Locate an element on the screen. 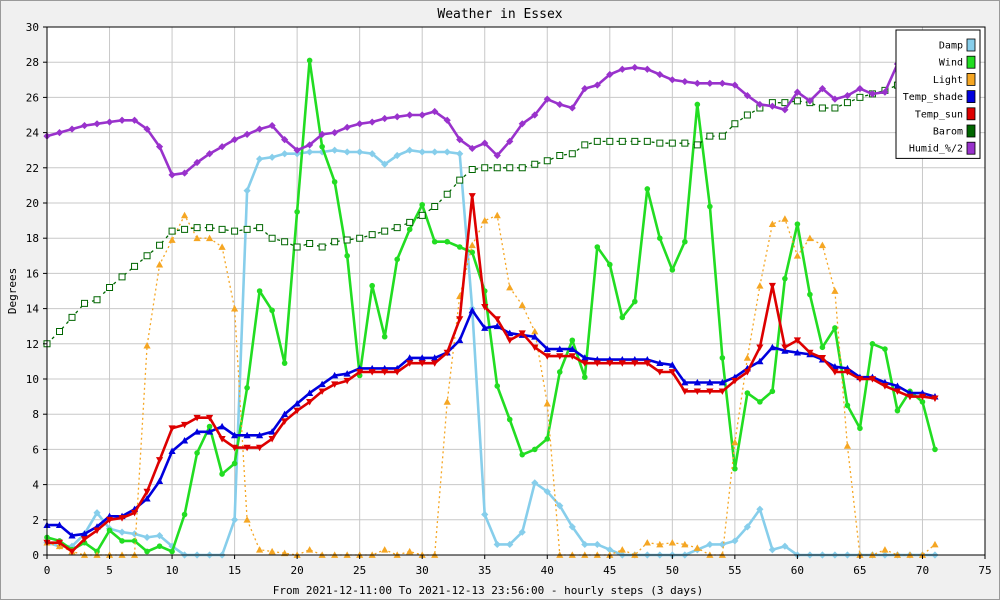 Image resolution: width=1000 pixels, height=600 pixels. x-tick-label: 60 is located at coordinates (797, 570).